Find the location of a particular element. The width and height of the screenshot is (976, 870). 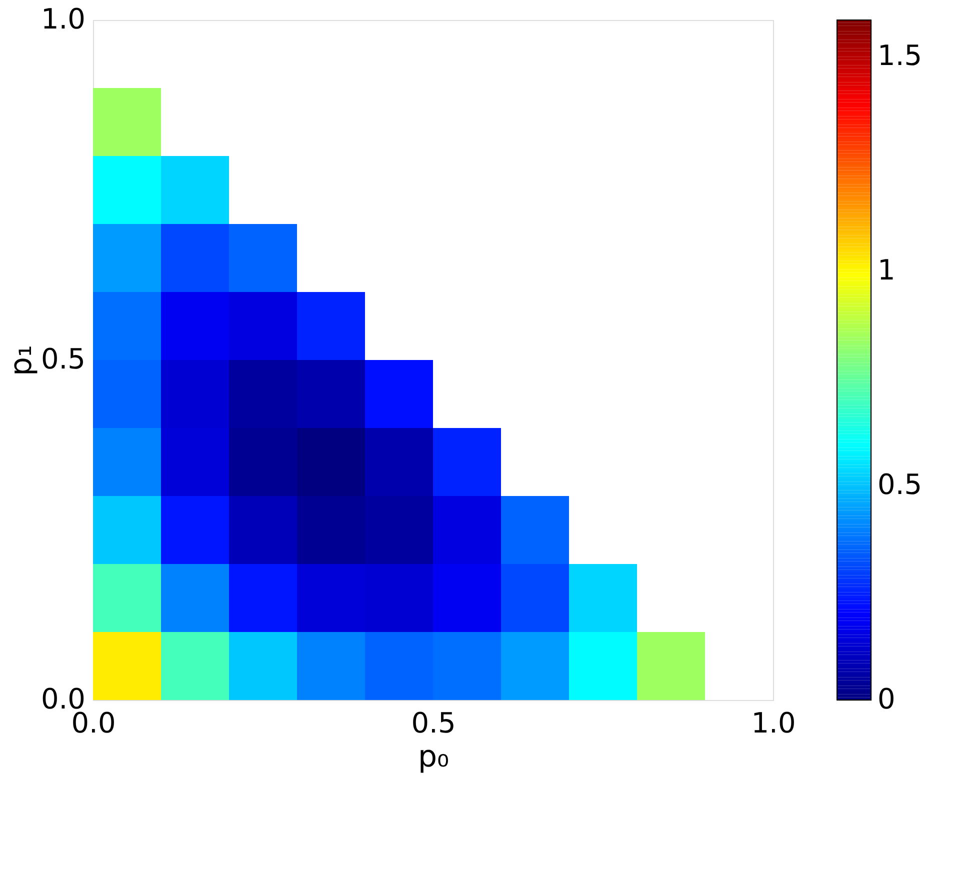

y-axis-title: p₁ is located at coordinates (21, 360).